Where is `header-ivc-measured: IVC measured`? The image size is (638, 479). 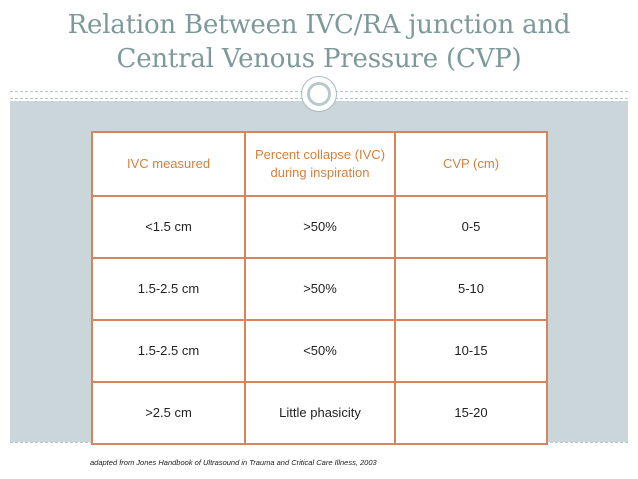
header-ivc-measured: IVC measured is located at coordinates (168, 164).